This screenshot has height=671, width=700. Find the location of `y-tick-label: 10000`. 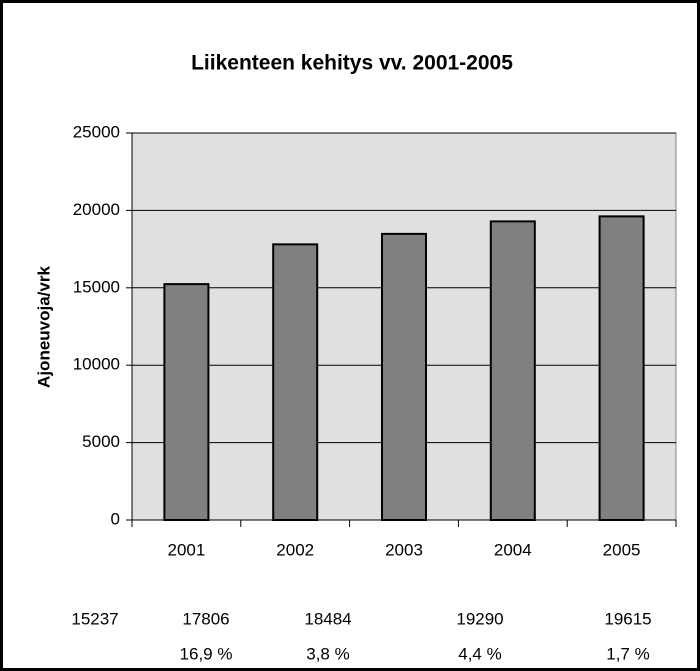

y-tick-label: 10000 is located at coordinates (96, 364).